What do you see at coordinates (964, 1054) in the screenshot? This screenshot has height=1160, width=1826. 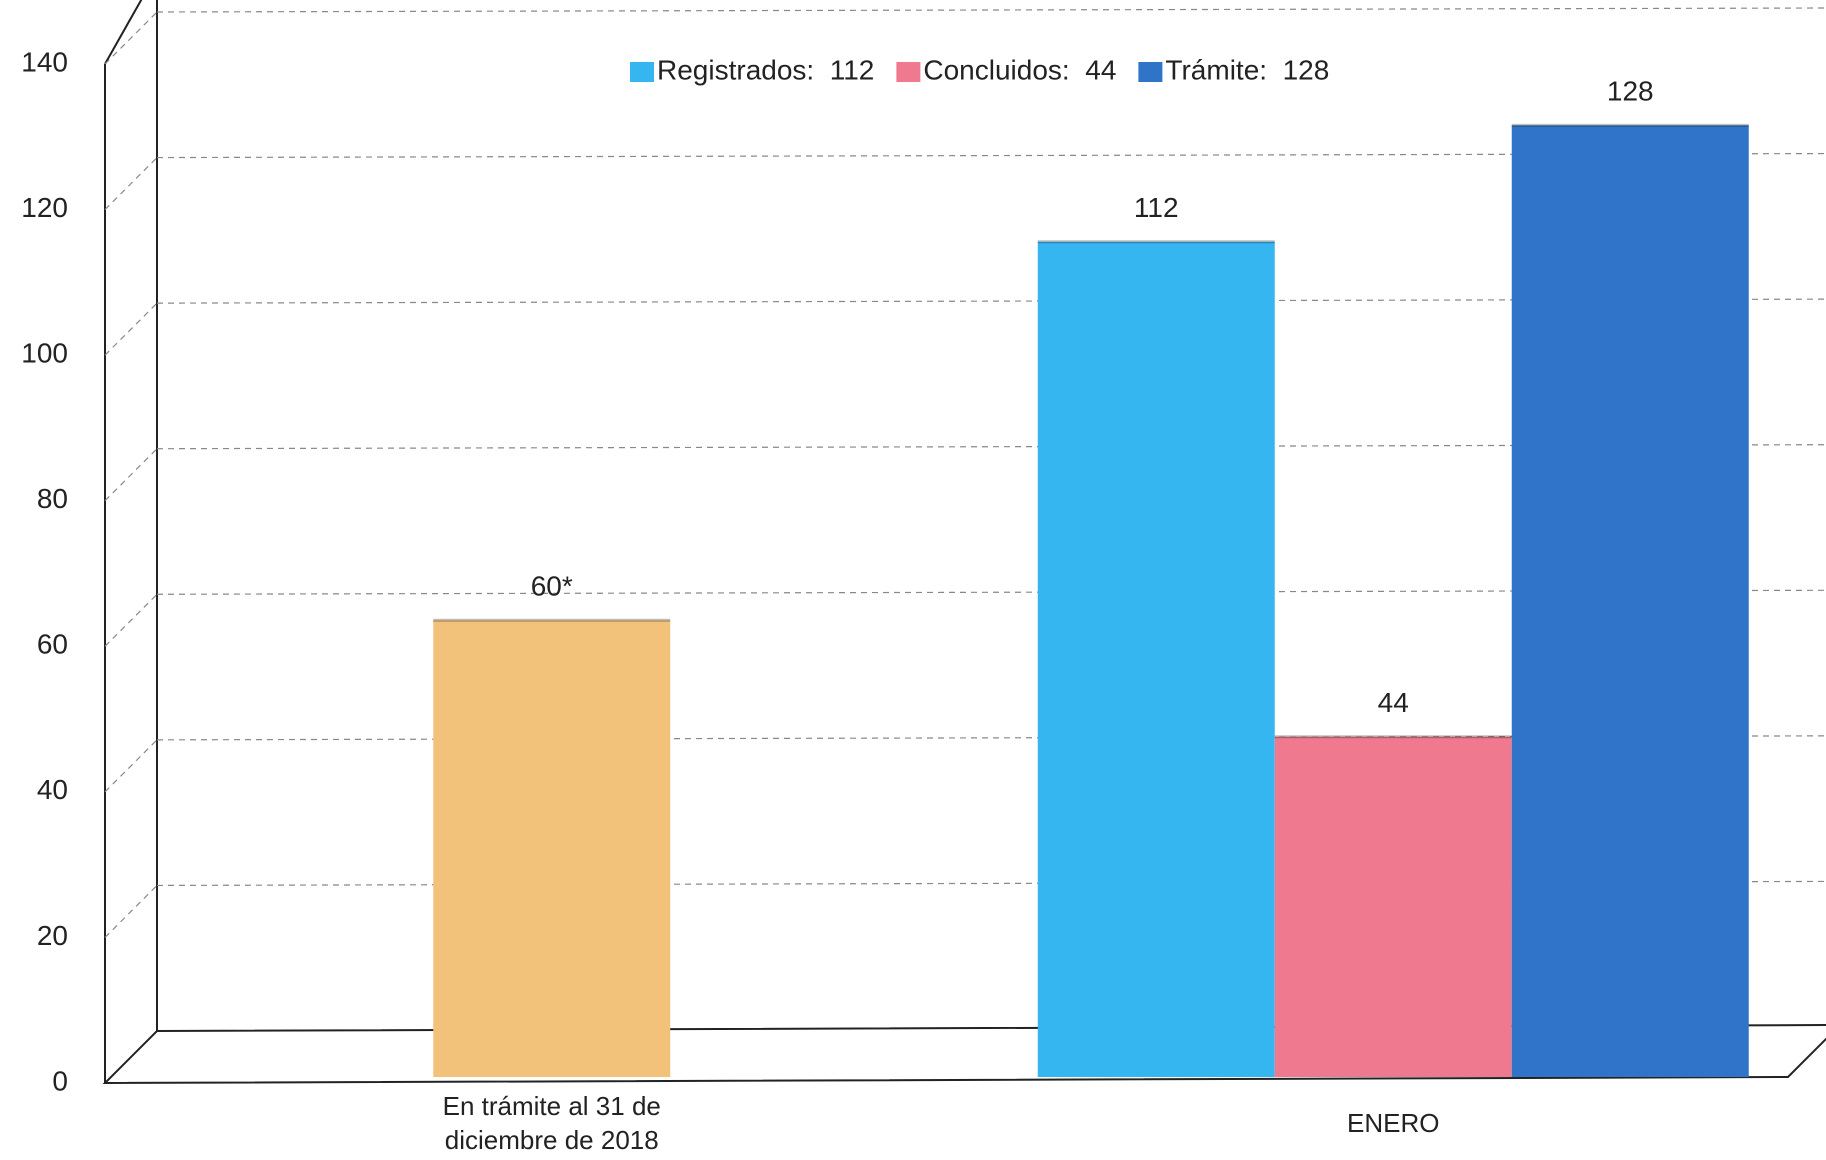 I see `floor` at bounding box center [964, 1054].